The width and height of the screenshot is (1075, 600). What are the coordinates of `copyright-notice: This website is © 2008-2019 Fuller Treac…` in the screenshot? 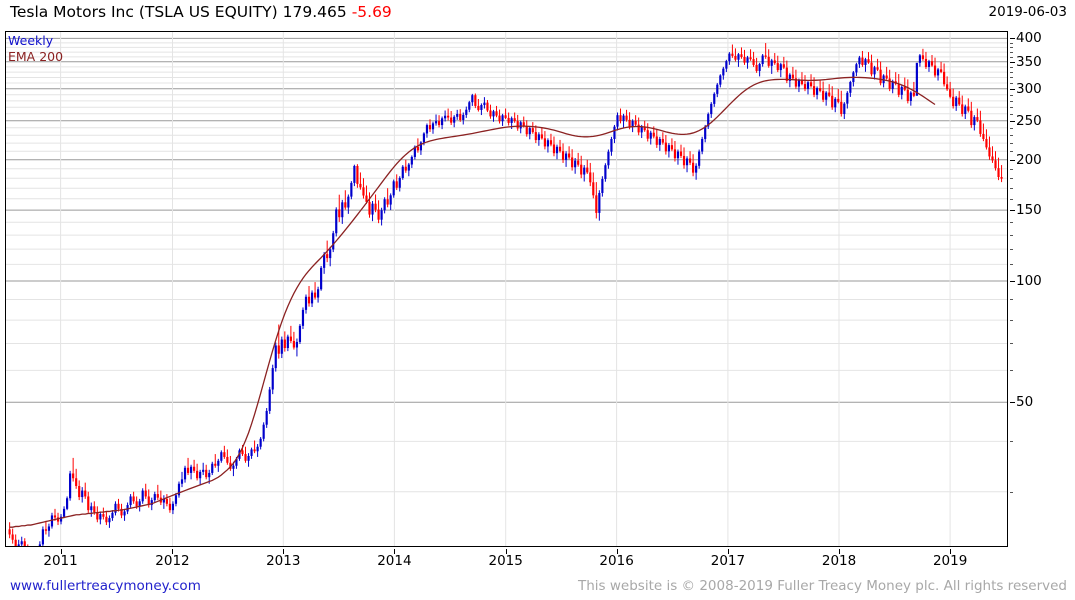 It's located at (822, 586).